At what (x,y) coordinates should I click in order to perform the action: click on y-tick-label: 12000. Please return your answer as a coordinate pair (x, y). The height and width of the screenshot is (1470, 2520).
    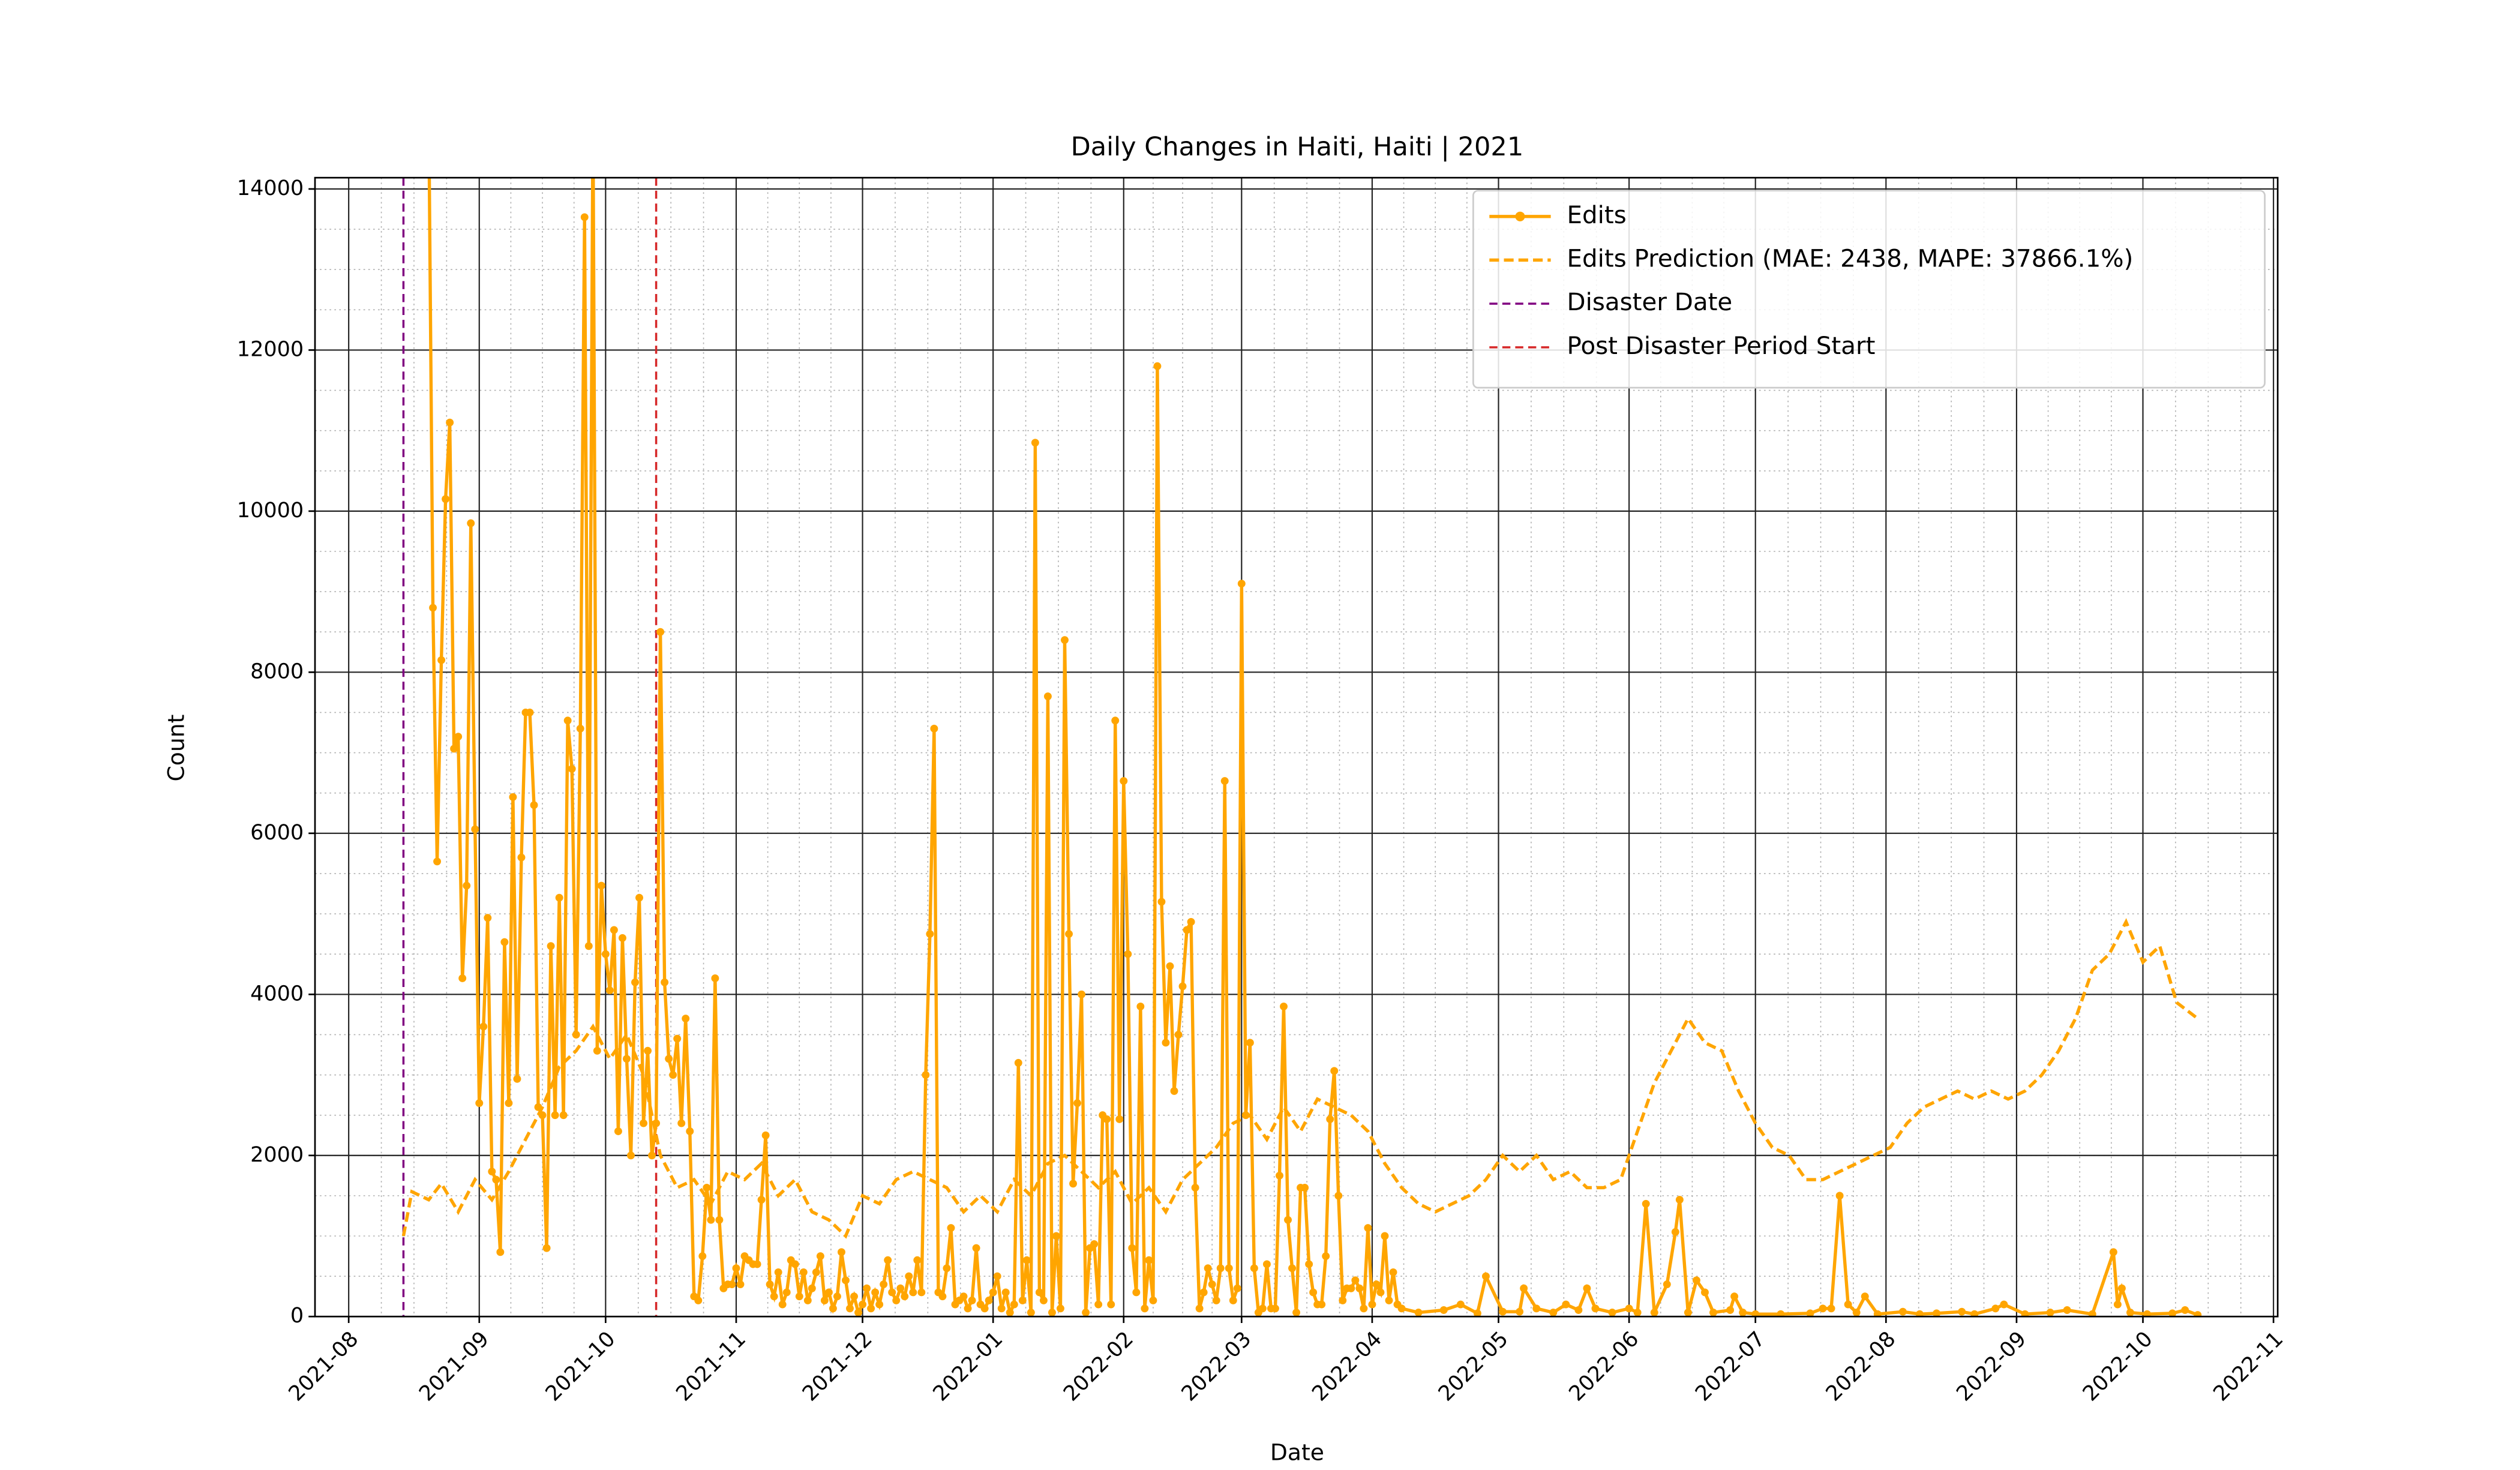
    Looking at the image, I should click on (270, 349).